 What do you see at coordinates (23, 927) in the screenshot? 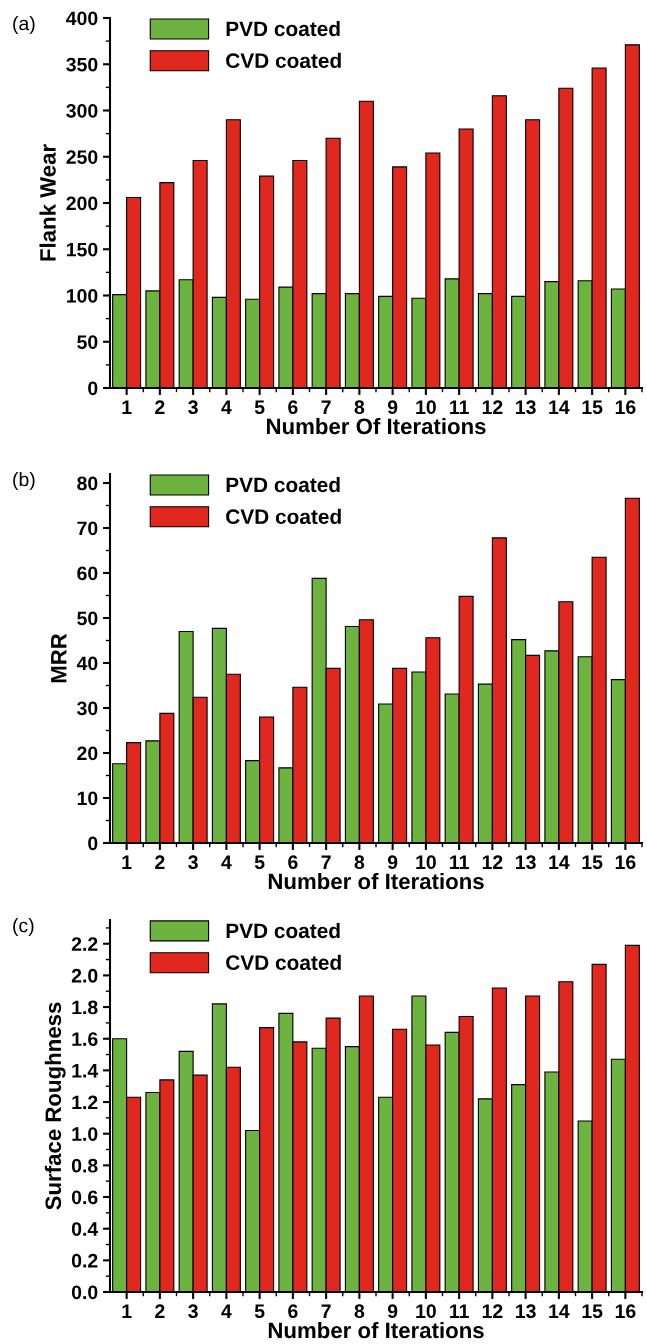
I see `text: (c)` at bounding box center [23, 927].